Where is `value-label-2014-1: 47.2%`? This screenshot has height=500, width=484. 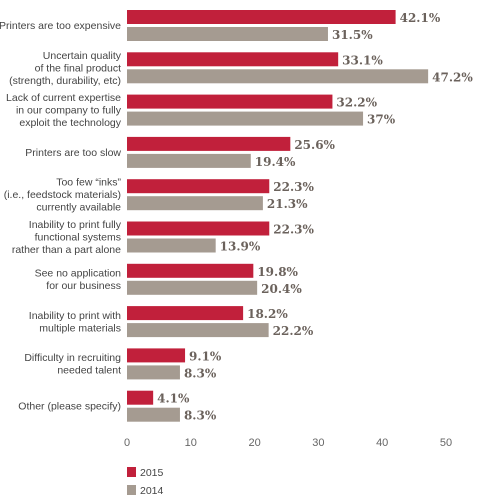 value-label-2014-1: 47.2% is located at coordinates (452, 77).